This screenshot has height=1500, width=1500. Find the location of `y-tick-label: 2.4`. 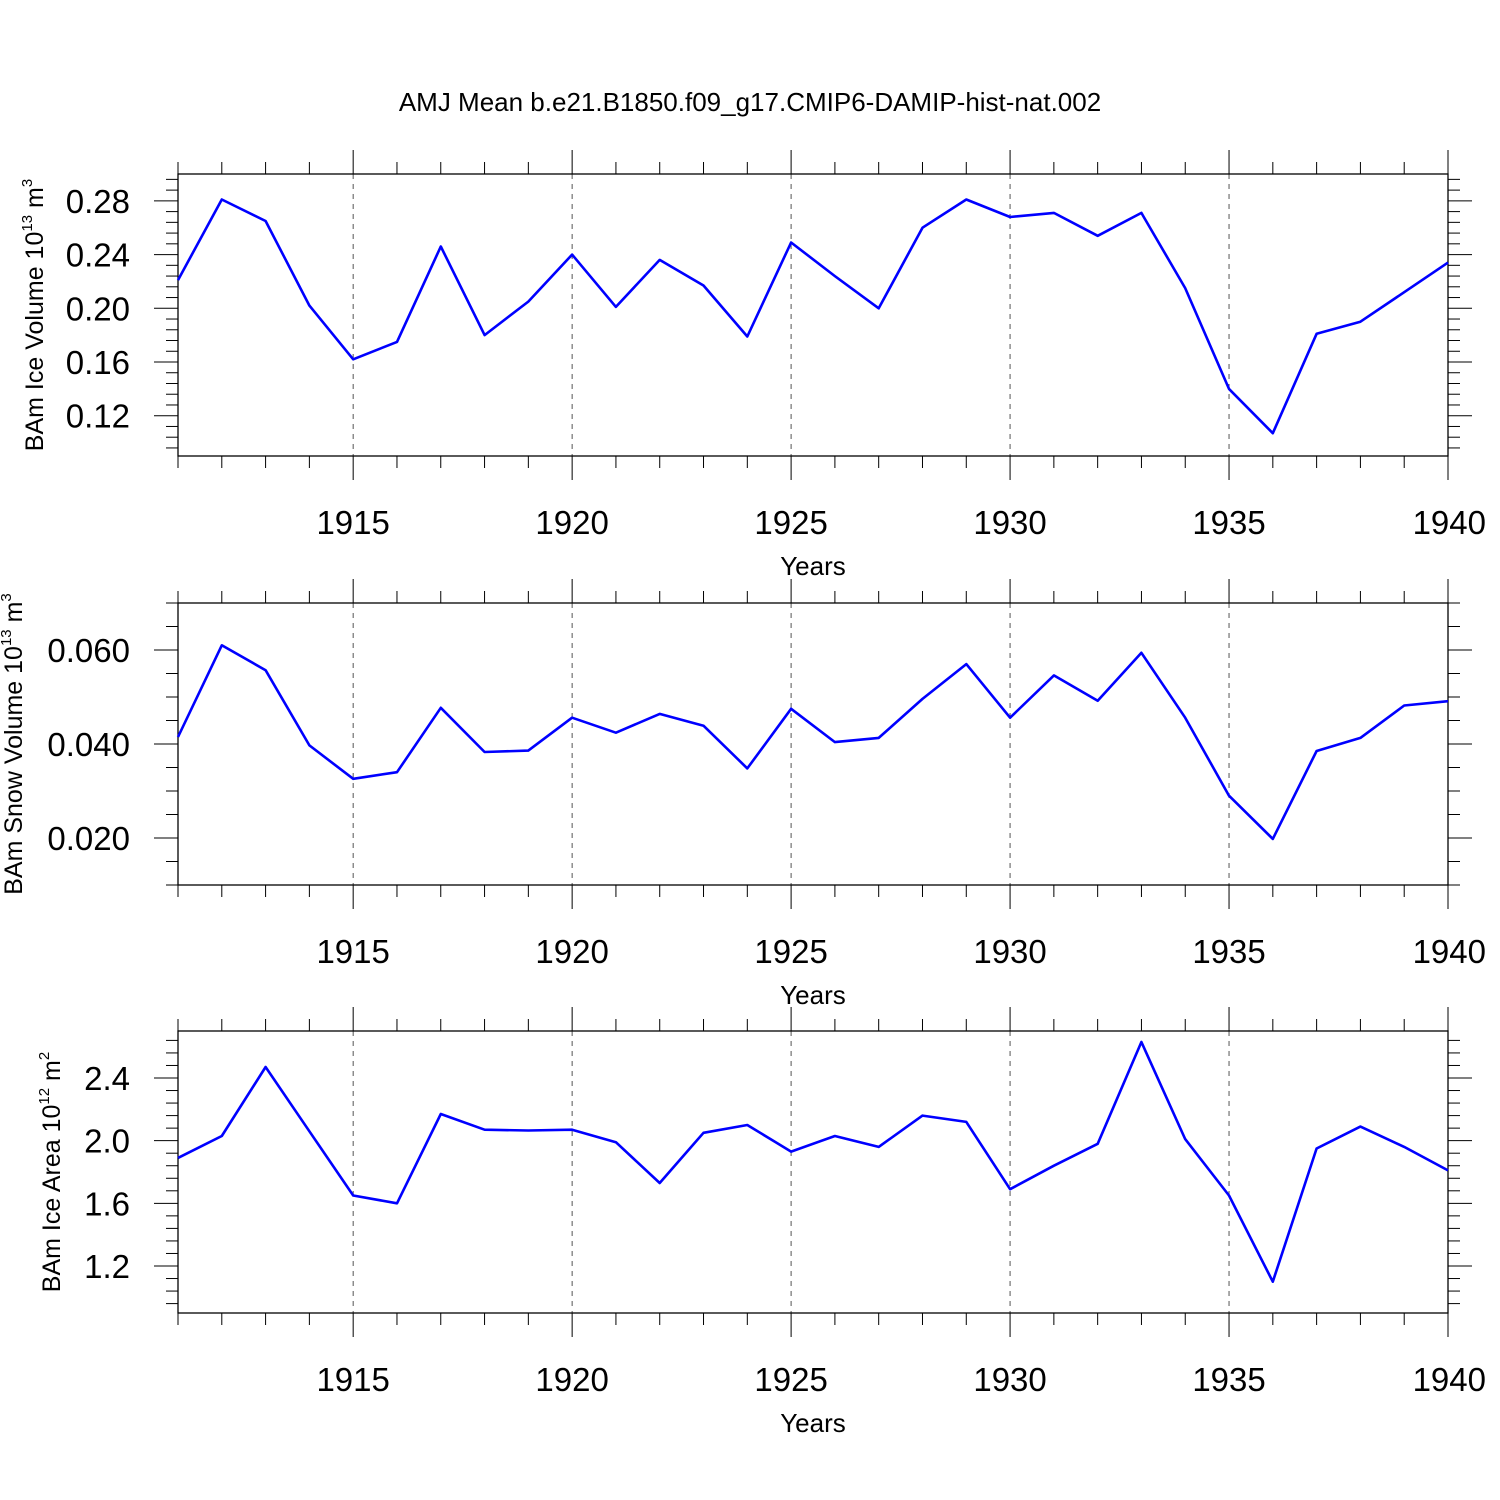

y-tick-label: 2.4 is located at coordinates (107, 1078).